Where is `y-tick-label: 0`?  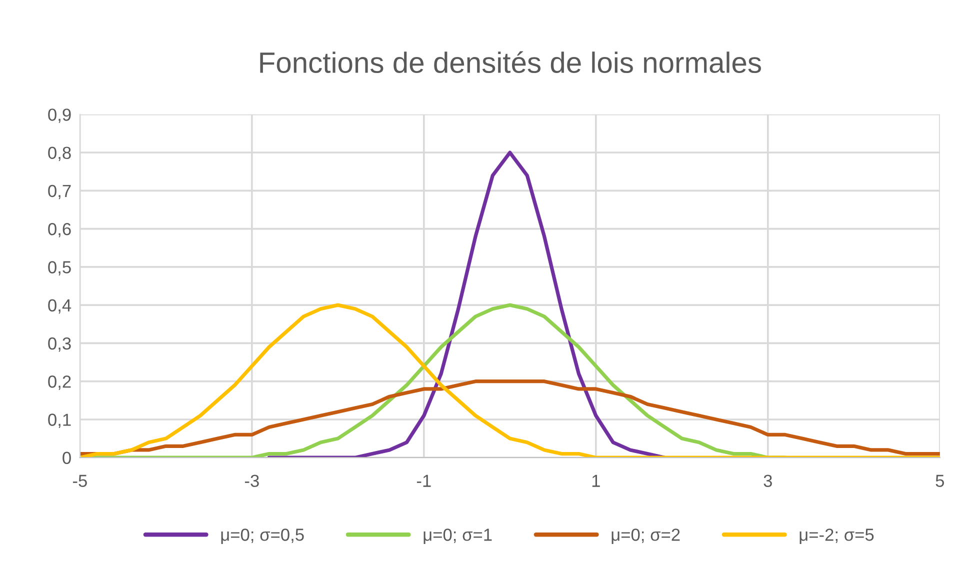
y-tick-label: 0 is located at coordinates (66, 458).